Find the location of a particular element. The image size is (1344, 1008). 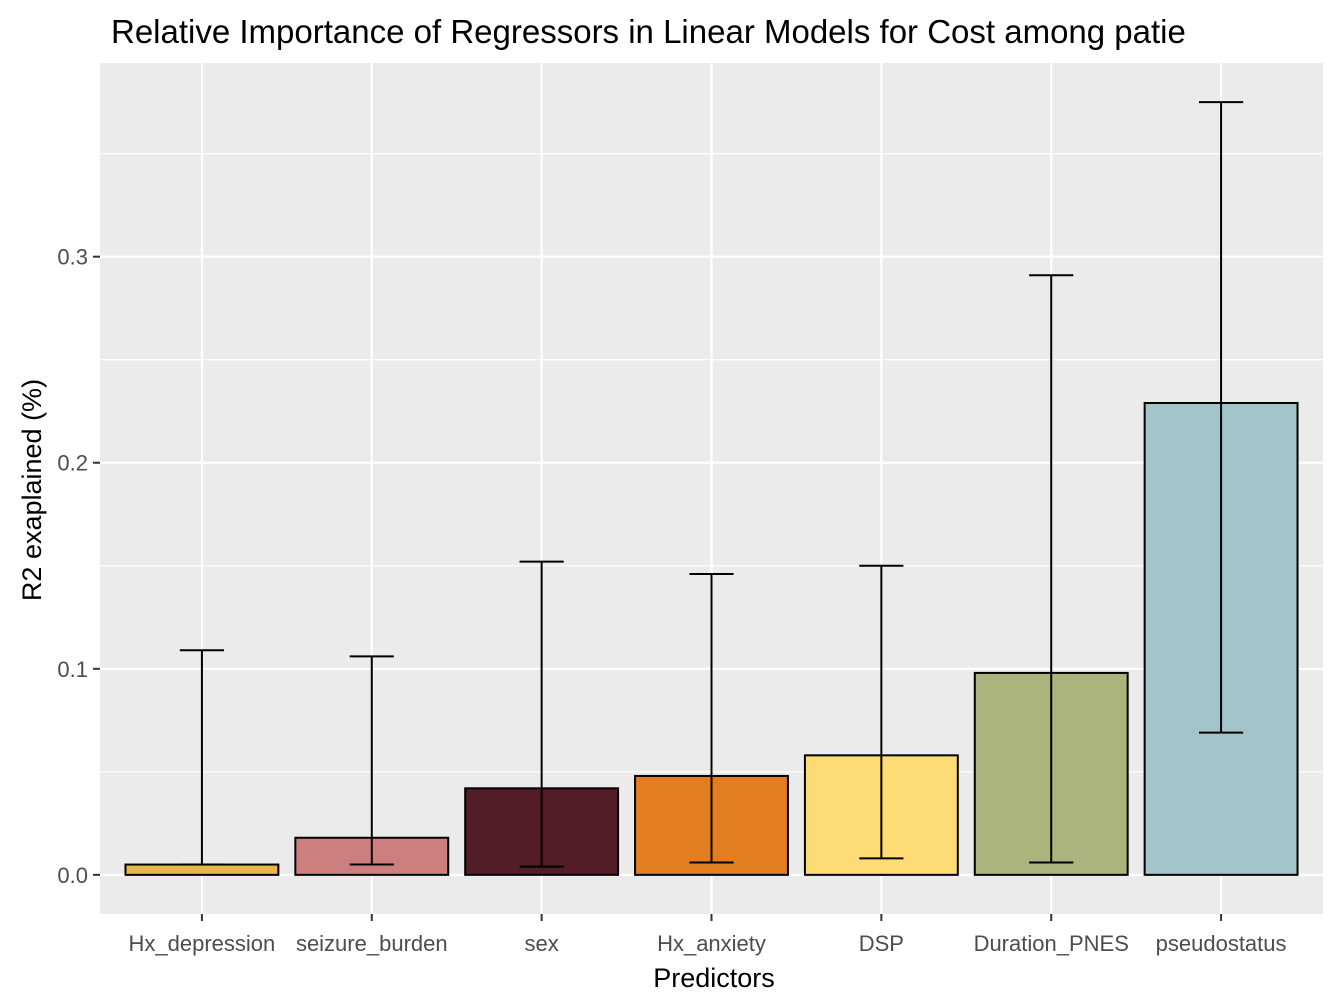

y-axis-title: R2 exaplained (%) is located at coordinates (32, 490).